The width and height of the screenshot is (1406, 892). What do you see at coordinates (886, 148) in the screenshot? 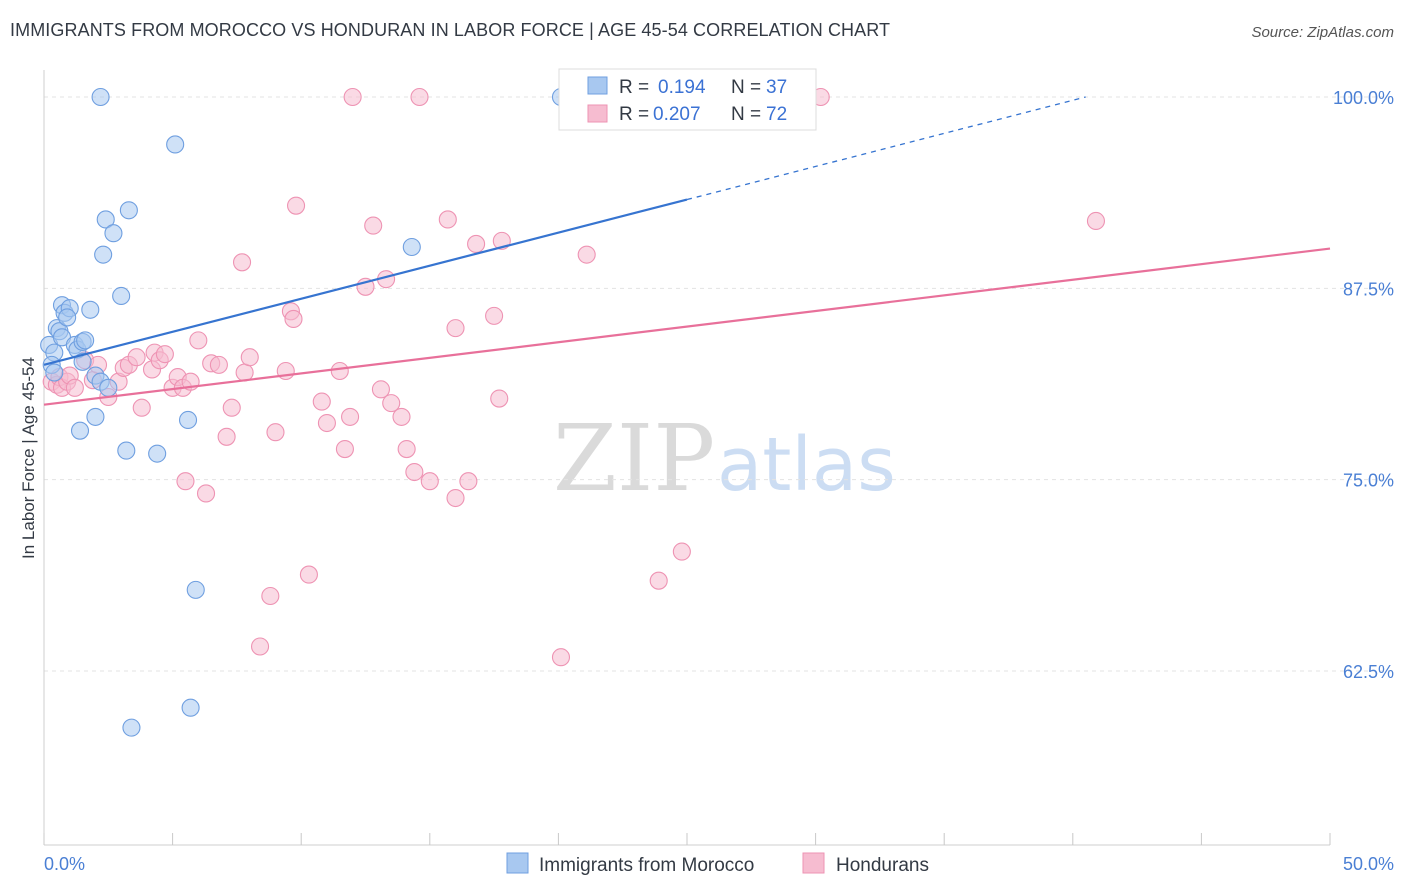
I see `morocco-trend-extension` at bounding box center [886, 148].